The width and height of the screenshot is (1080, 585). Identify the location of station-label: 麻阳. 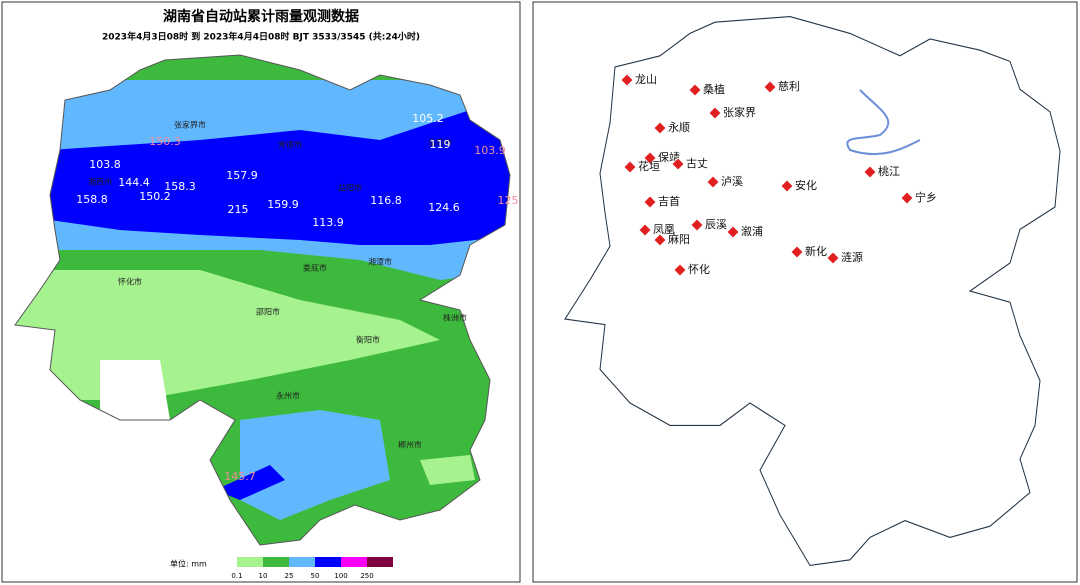
(679, 239).